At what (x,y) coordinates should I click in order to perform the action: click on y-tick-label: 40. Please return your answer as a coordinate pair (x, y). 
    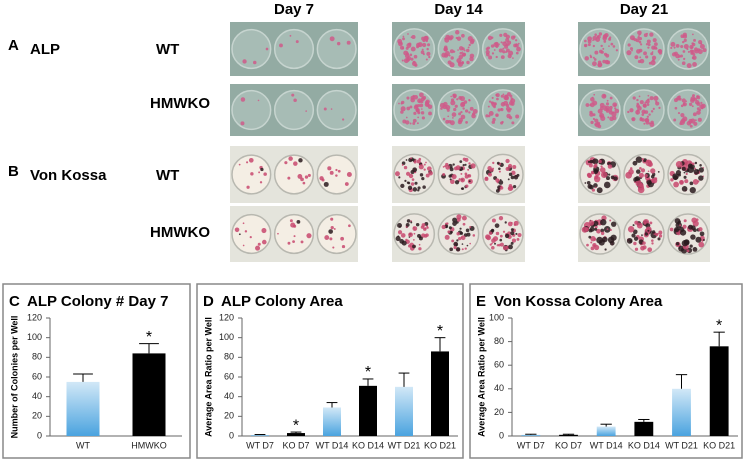
    Looking at the image, I should click on (37, 396).